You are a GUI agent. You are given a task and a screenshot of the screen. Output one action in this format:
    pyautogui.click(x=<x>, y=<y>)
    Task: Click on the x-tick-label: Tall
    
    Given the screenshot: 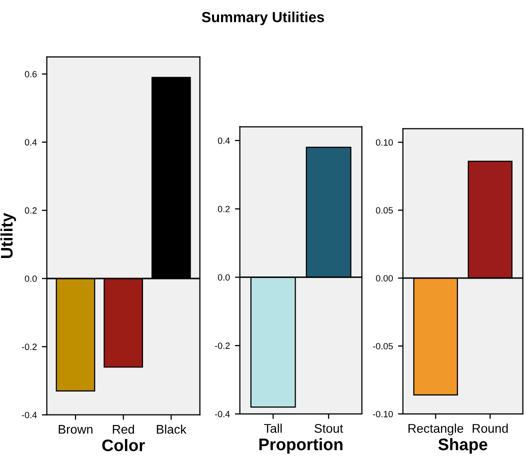 What is the action you would take?
    pyautogui.click(x=273, y=428)
    